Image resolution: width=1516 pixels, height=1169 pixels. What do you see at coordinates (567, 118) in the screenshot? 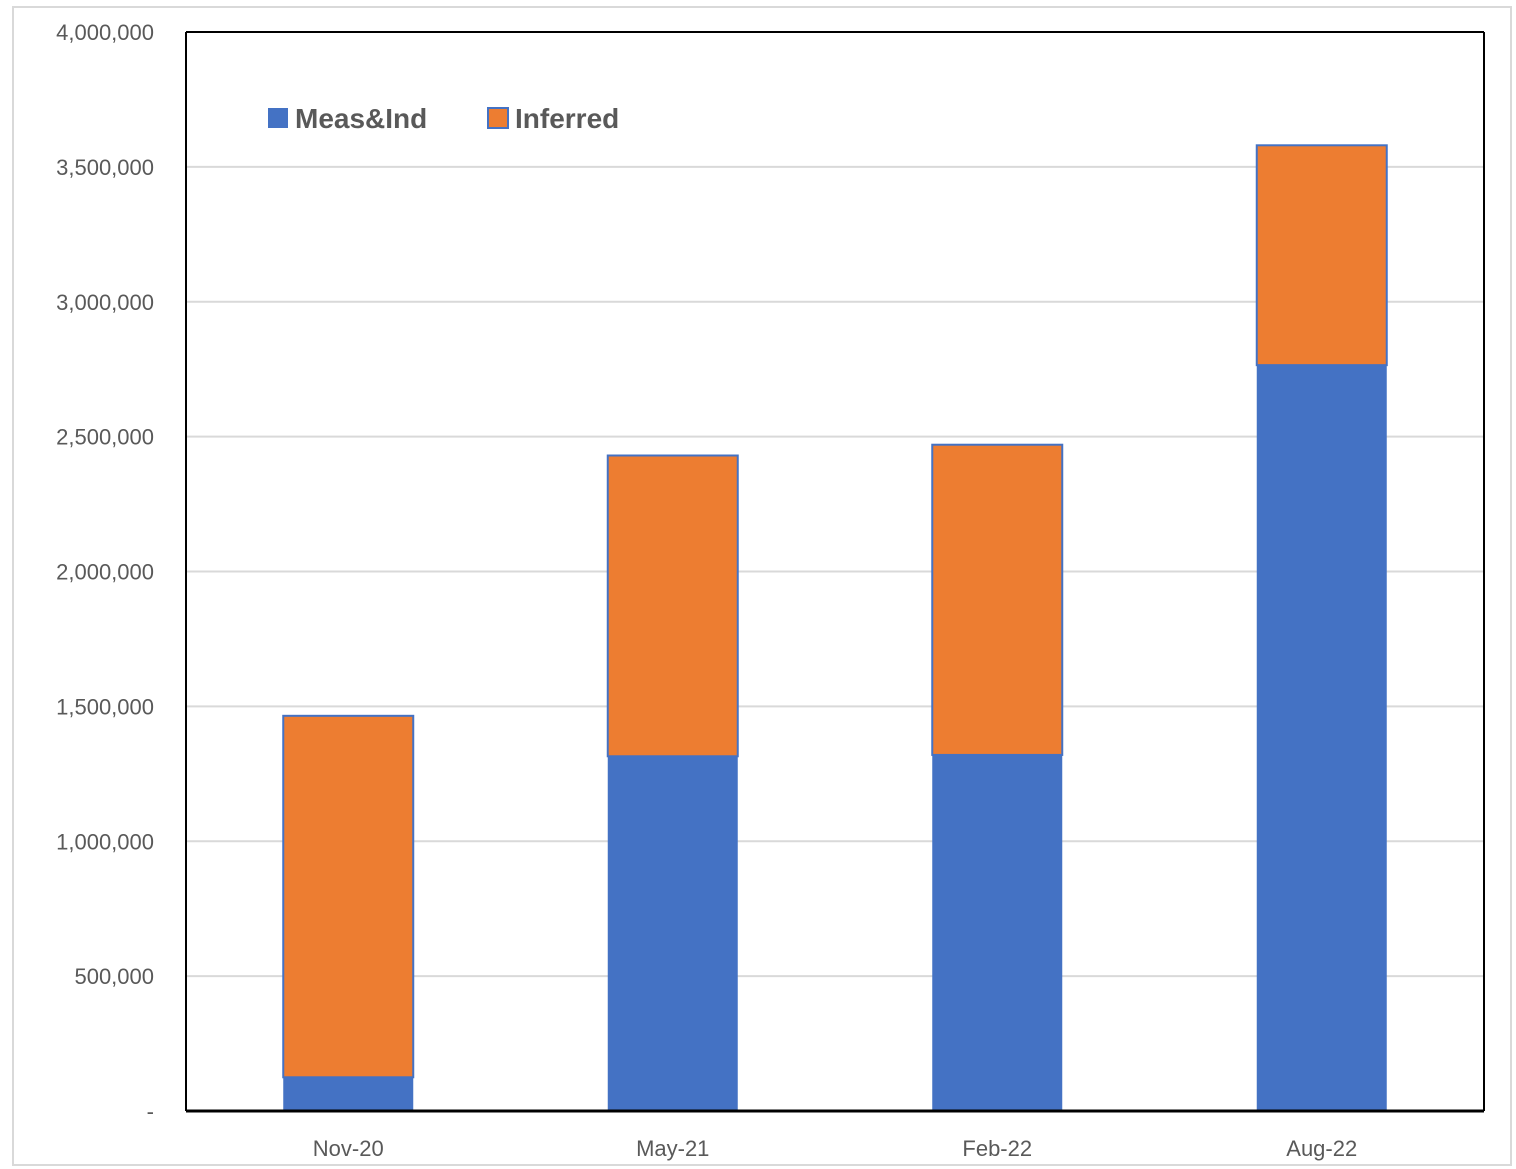
I see `legend-label: Inferred` at bounding box center [567, 118].